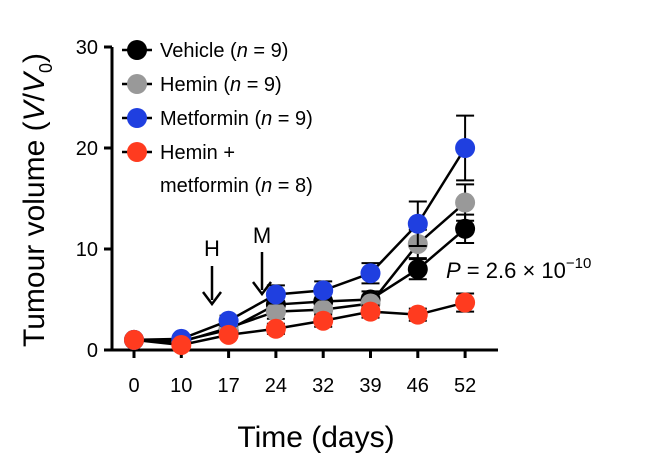 The image size is (655, 462). I want to click on x-tick-label: 17, so click(228, 386).